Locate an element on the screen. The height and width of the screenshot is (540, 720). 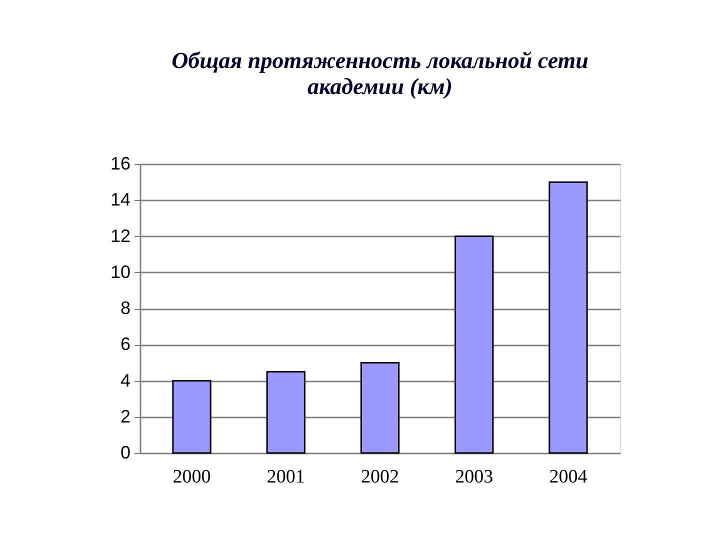
x-tick-label: 2003 is located at coordinates (474, 477).